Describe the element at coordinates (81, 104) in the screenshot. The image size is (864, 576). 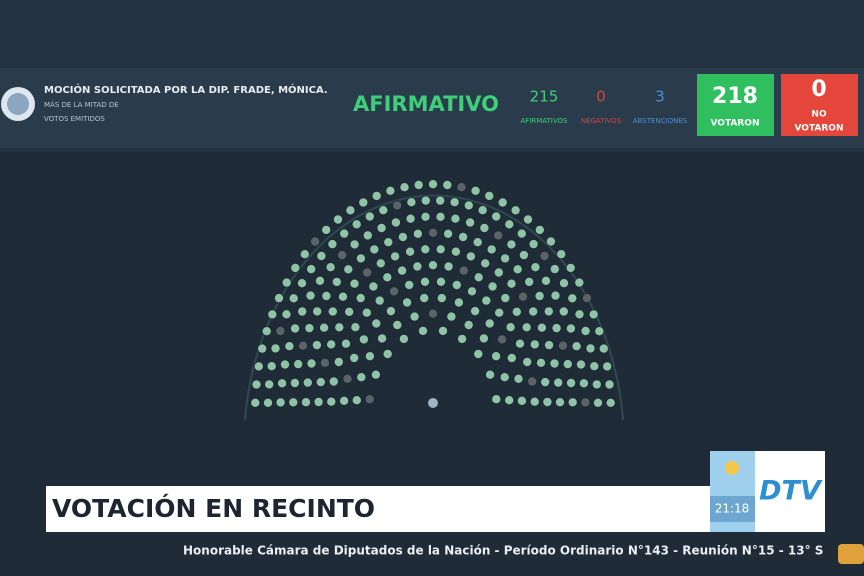
I see `majority: MÁS DE LA MITAD DE` at that location.